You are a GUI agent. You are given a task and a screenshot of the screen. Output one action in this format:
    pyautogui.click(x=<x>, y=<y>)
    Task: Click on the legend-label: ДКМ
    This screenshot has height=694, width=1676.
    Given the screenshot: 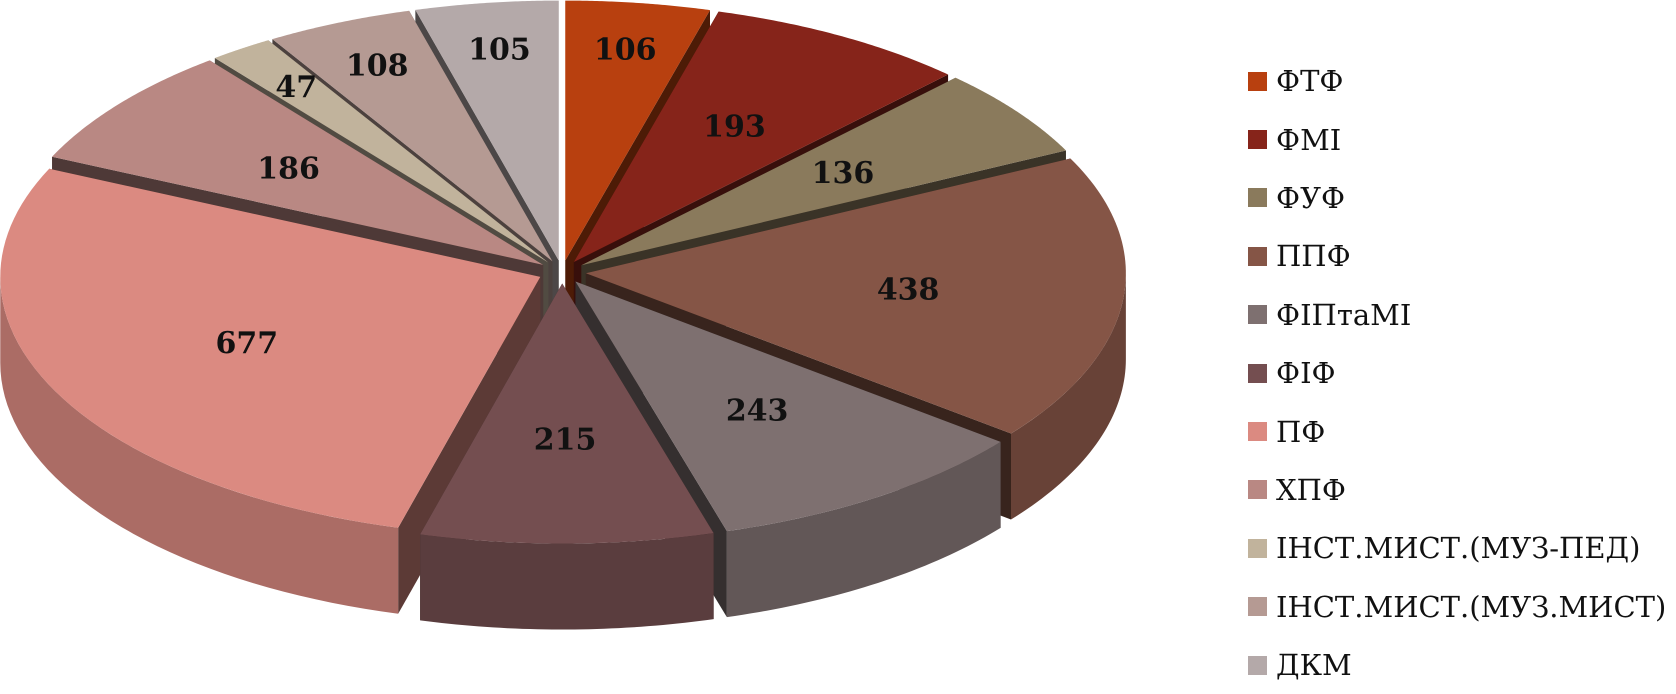 What is the action you would take?
    pyautogui.click(x=1314, y=665)
    